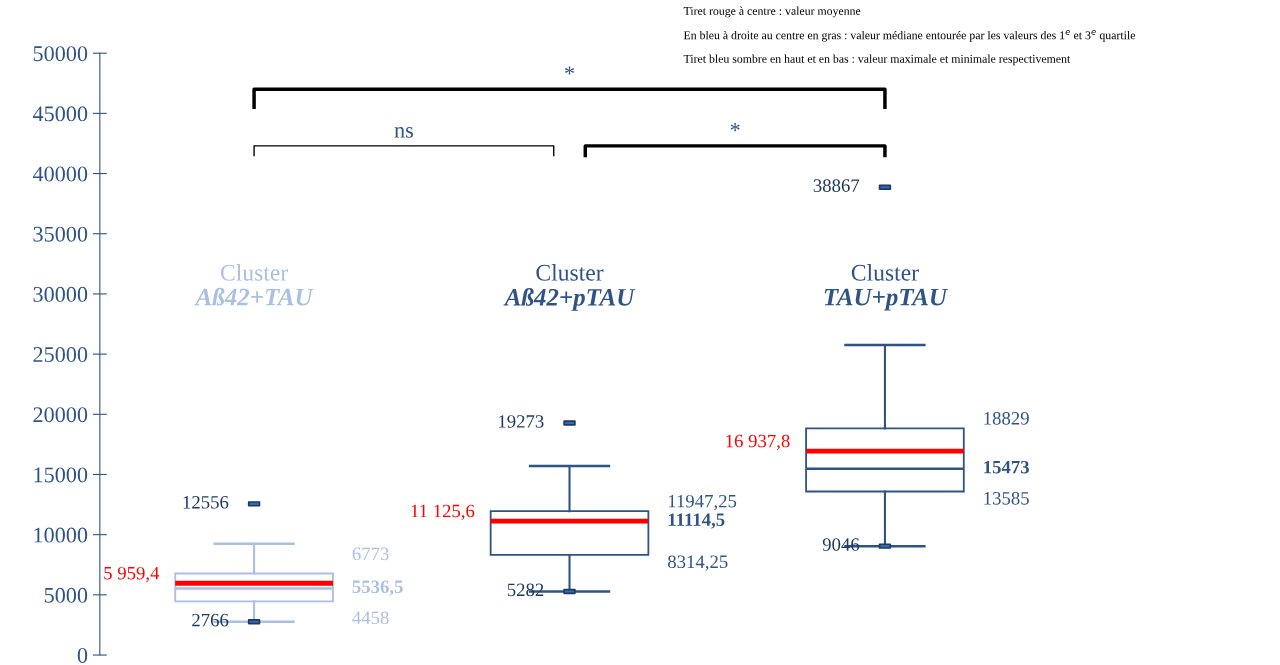 The image size is (1280, 665). I want to click on text: 13585, so click(1006, 498).